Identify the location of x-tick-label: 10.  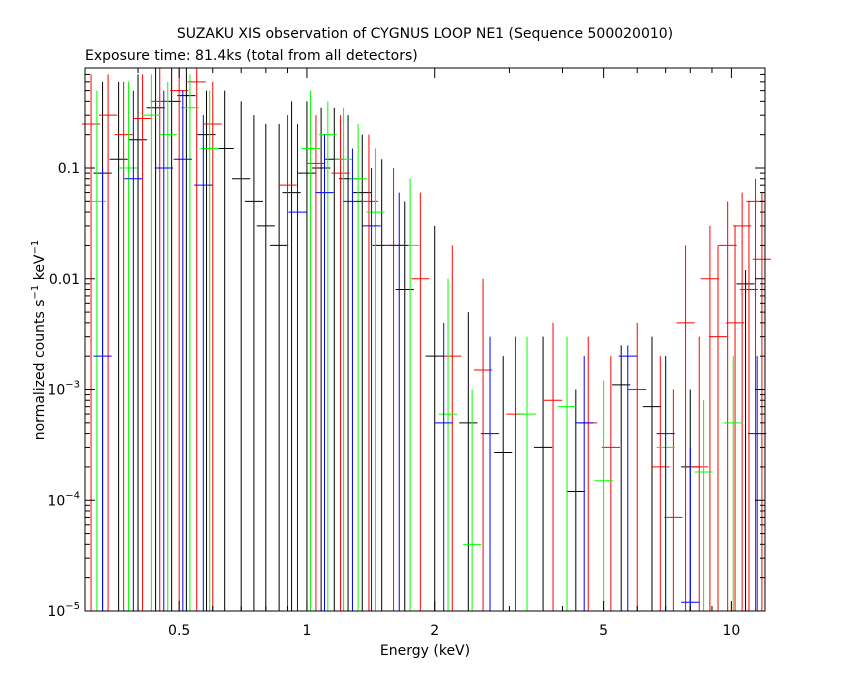
(731, 631).